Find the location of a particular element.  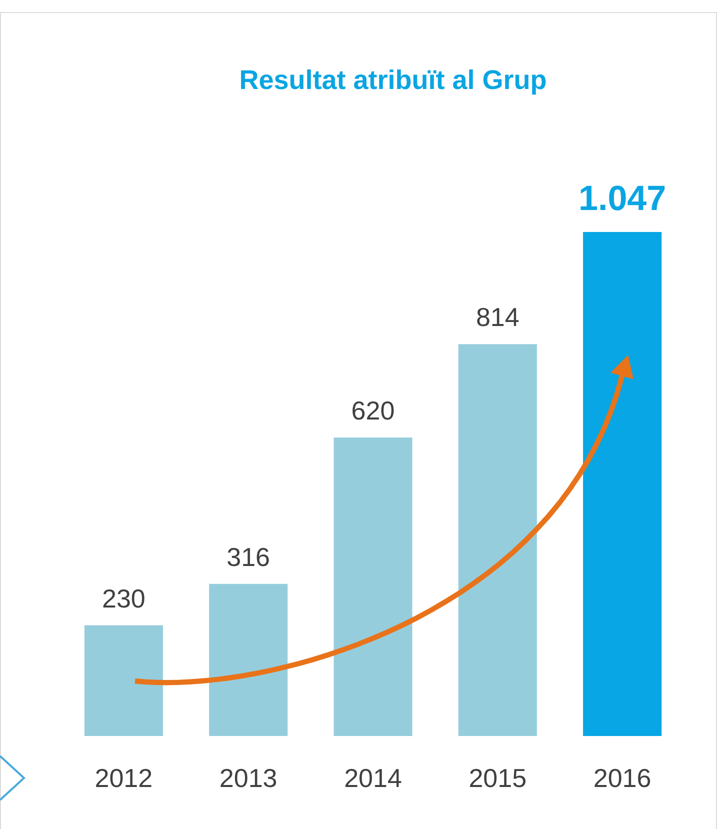

data-label: 814 is located at coordinates (498, 317).